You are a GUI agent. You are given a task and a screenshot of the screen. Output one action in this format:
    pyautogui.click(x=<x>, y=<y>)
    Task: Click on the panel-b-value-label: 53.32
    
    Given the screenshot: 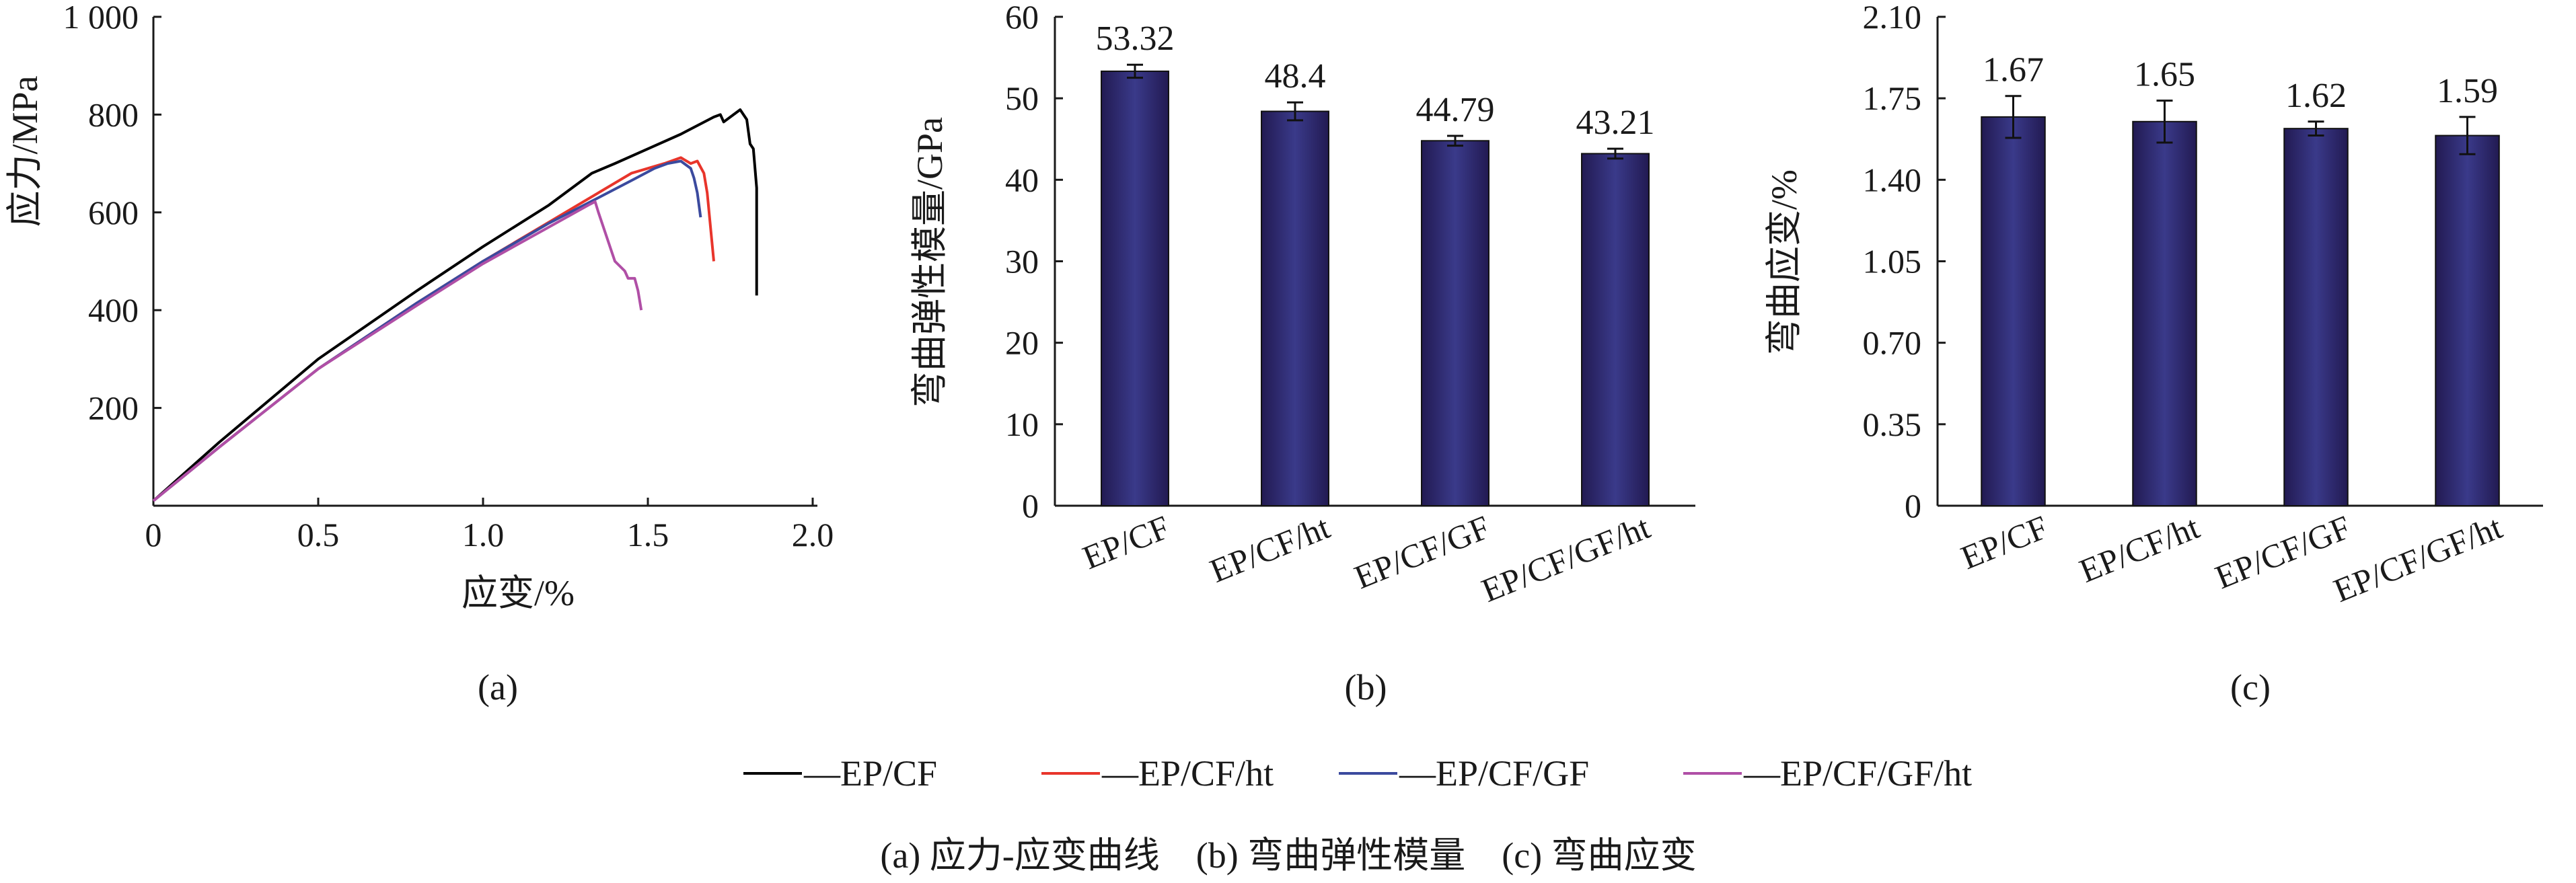 What is the action you would take?
    pyautogui.click(x=1135, y=39)
    